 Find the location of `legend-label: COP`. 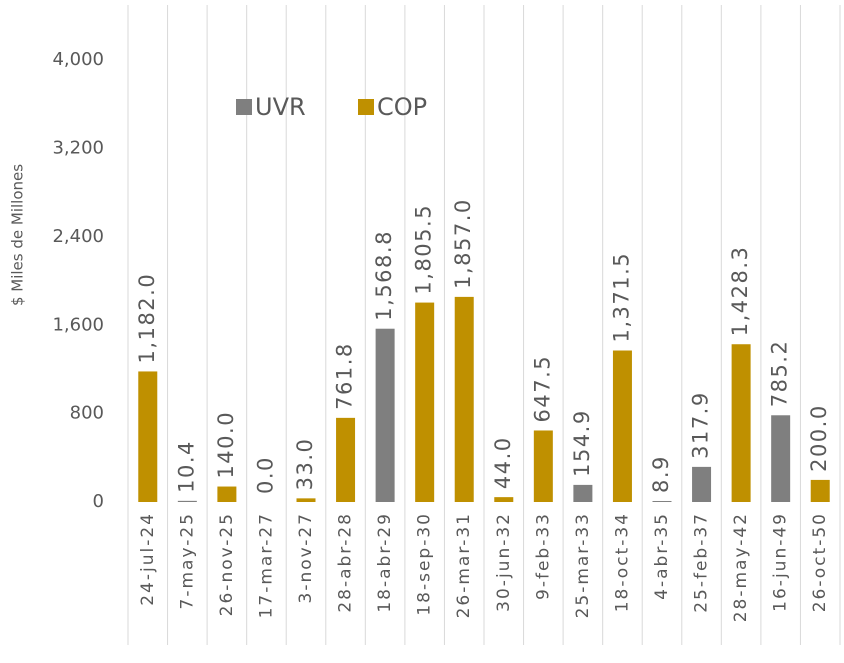

legend-label: COP is located at coordinates (402, 107).